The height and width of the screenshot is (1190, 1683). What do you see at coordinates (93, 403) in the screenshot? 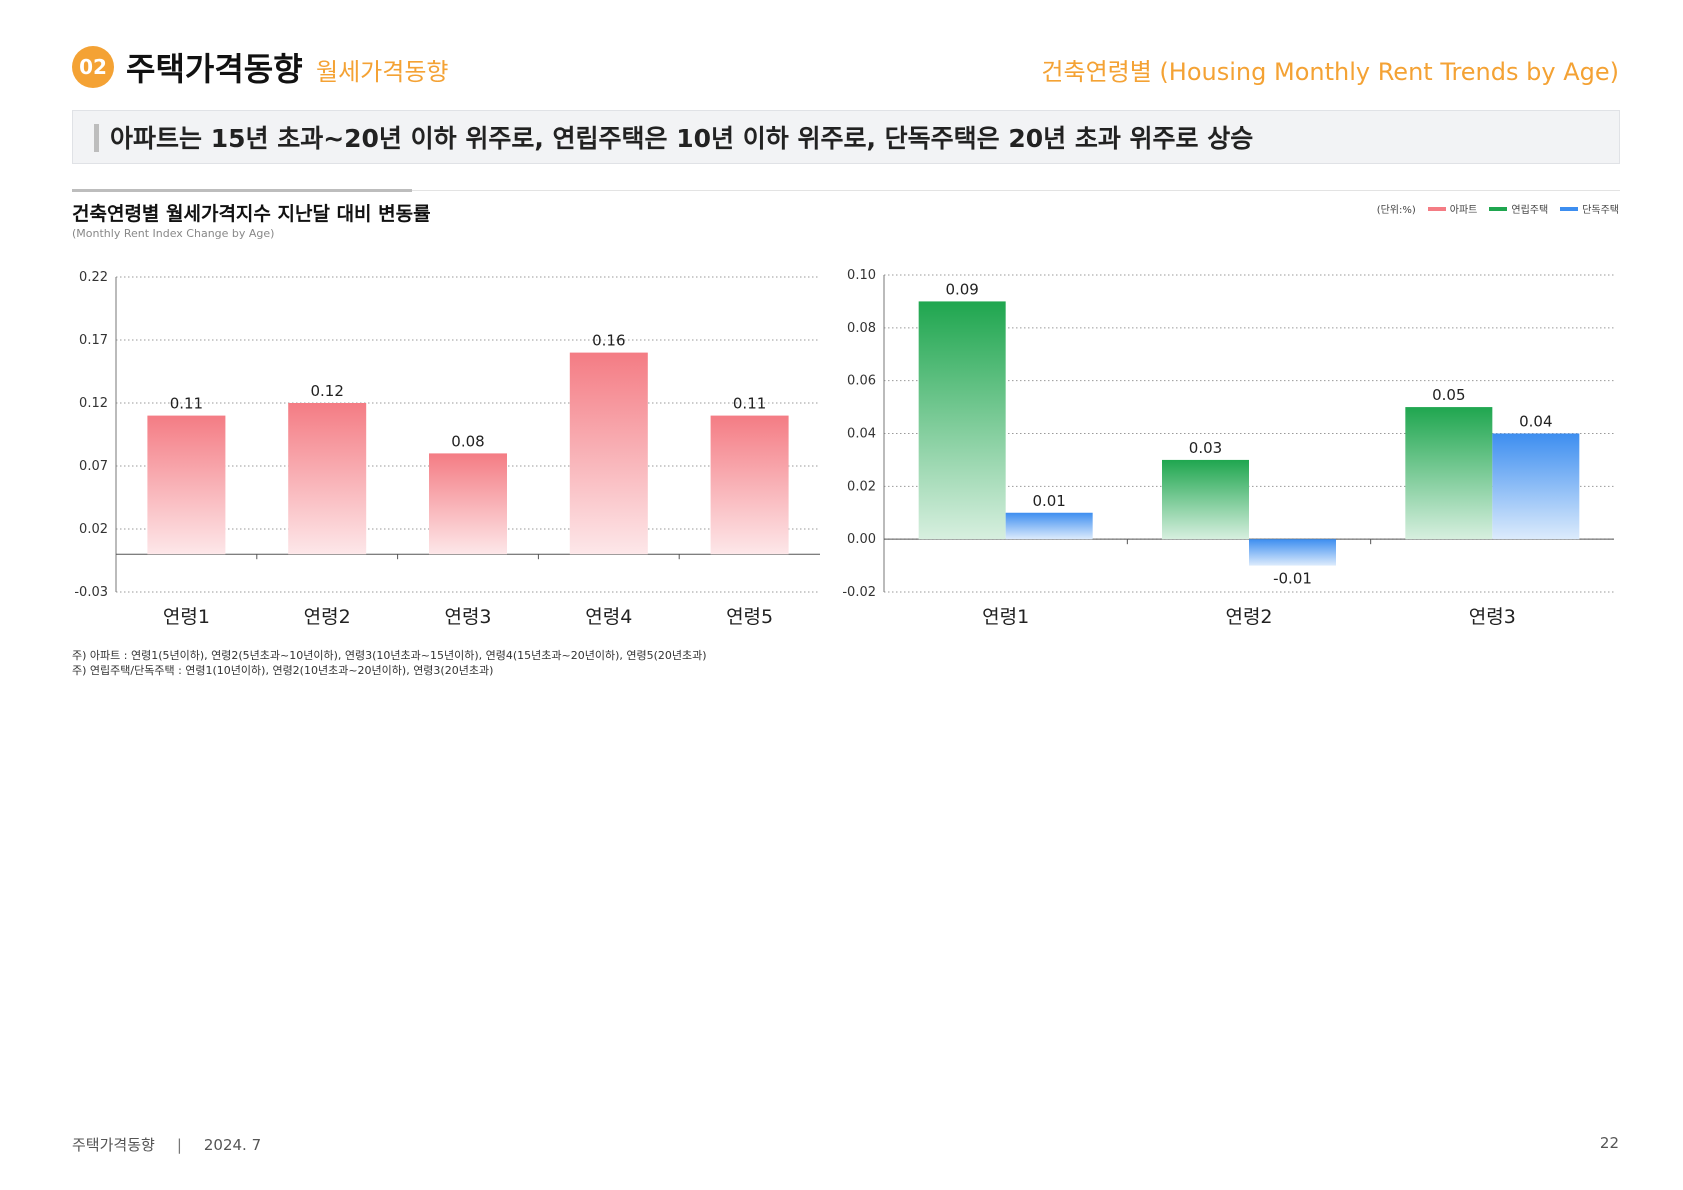
I see `apartment-ytick-label: 0.12` at bounding box center [93, 403].